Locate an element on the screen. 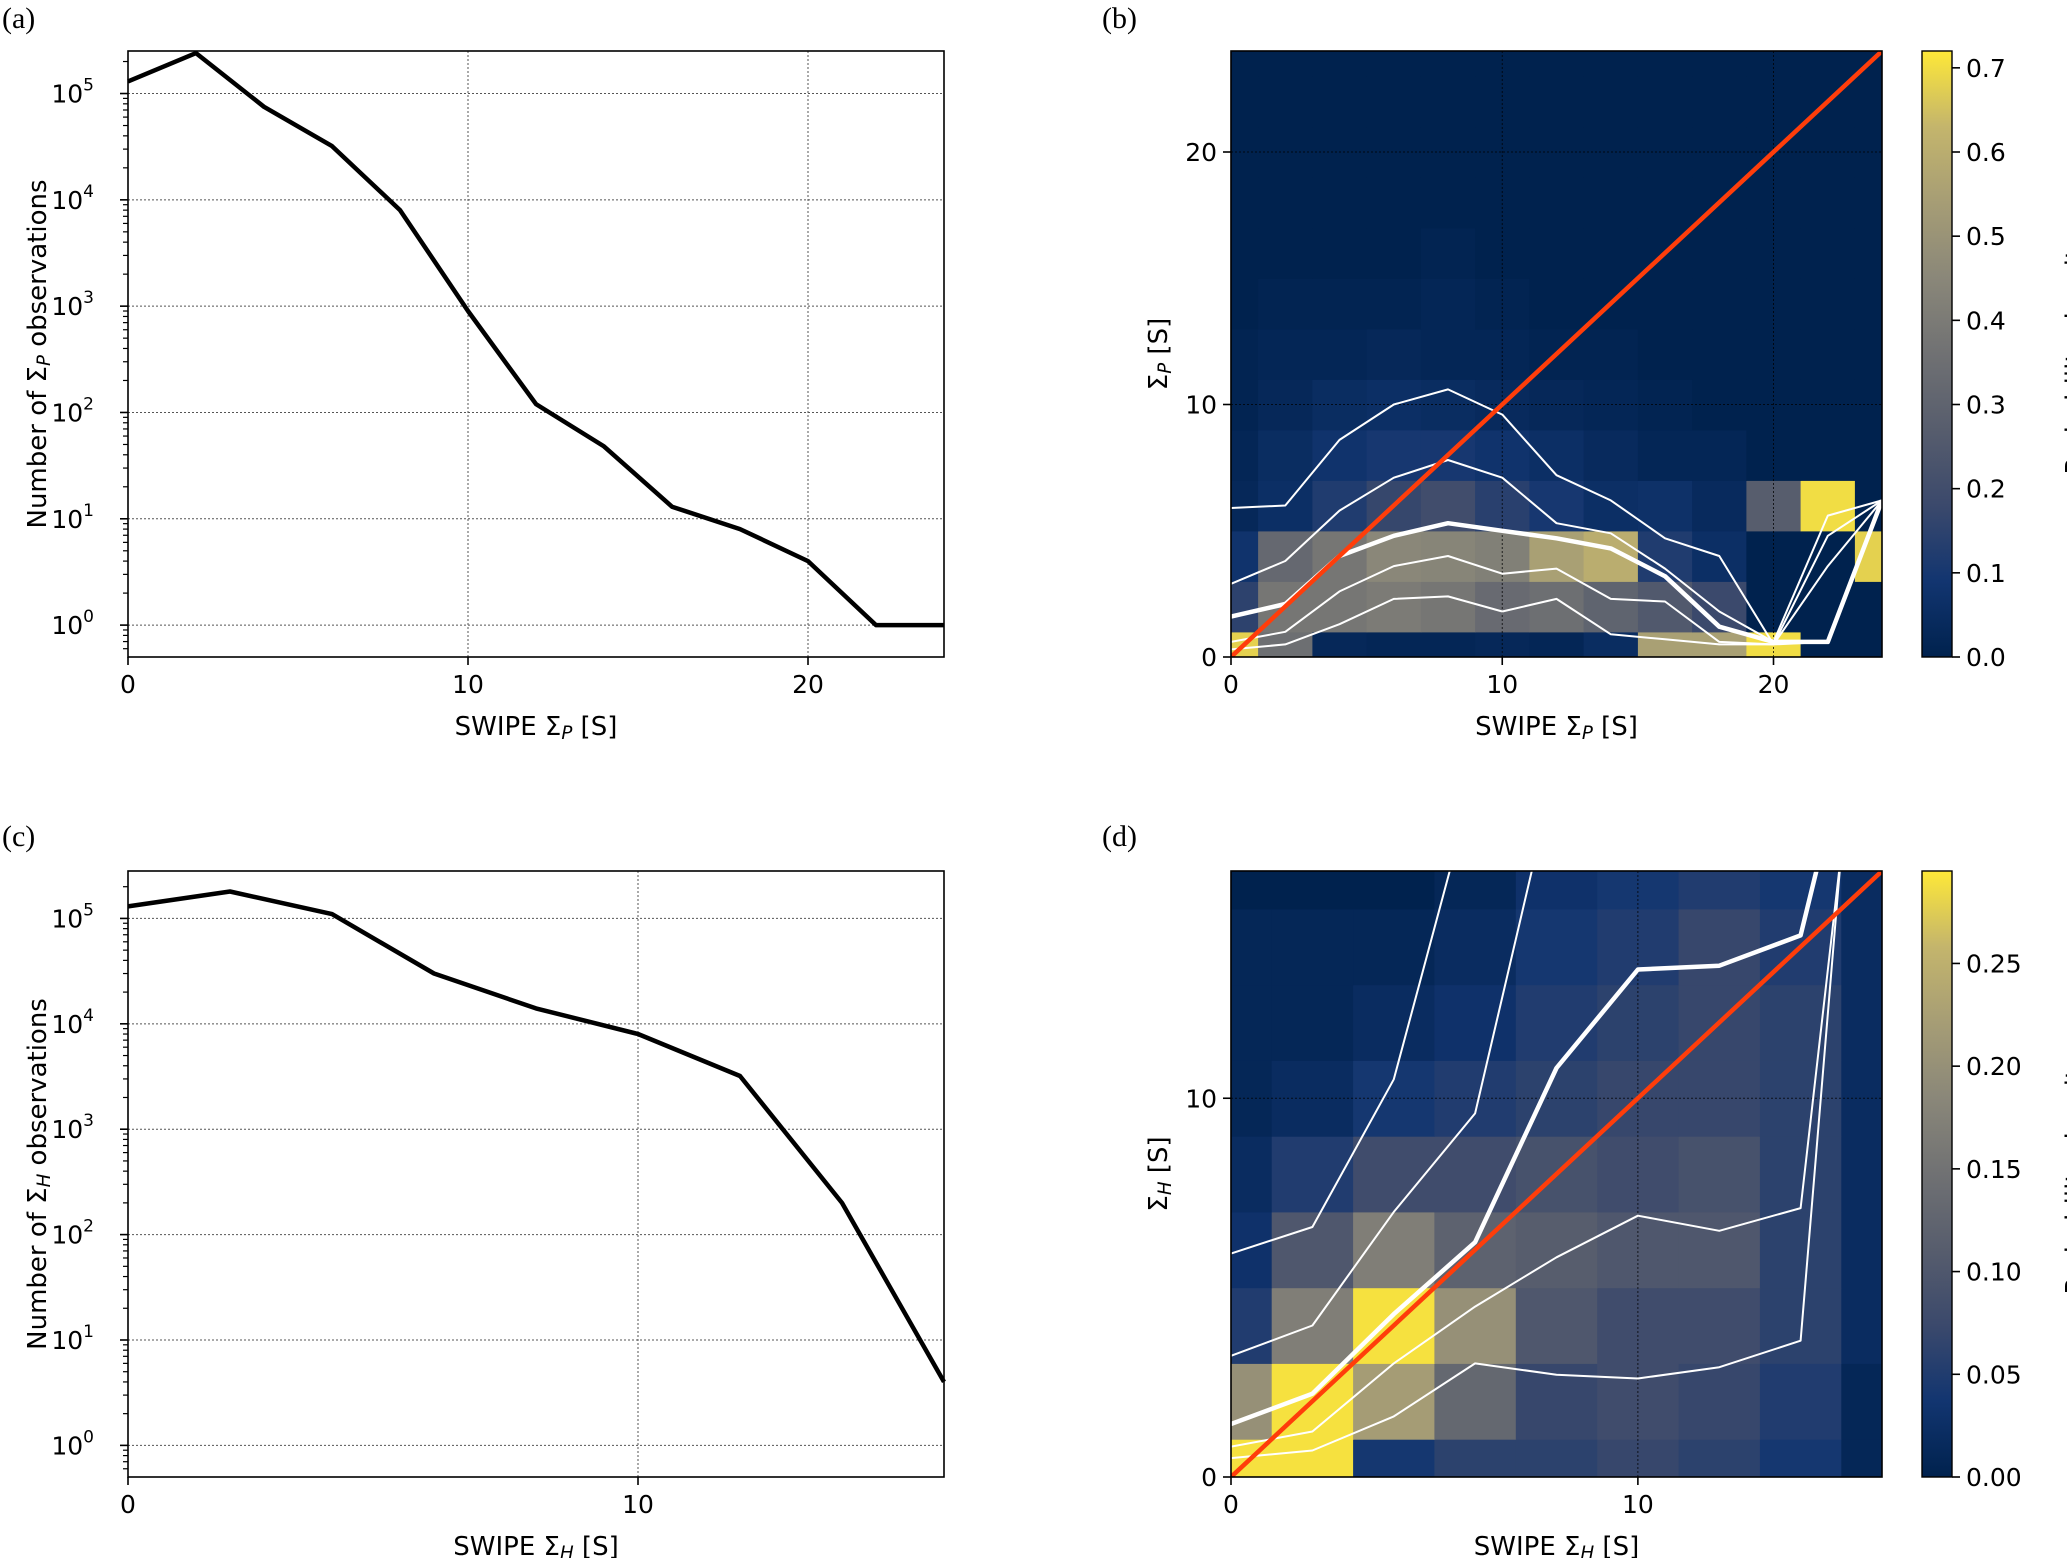  heatmap-area is located at coordinates (1556, 1174).